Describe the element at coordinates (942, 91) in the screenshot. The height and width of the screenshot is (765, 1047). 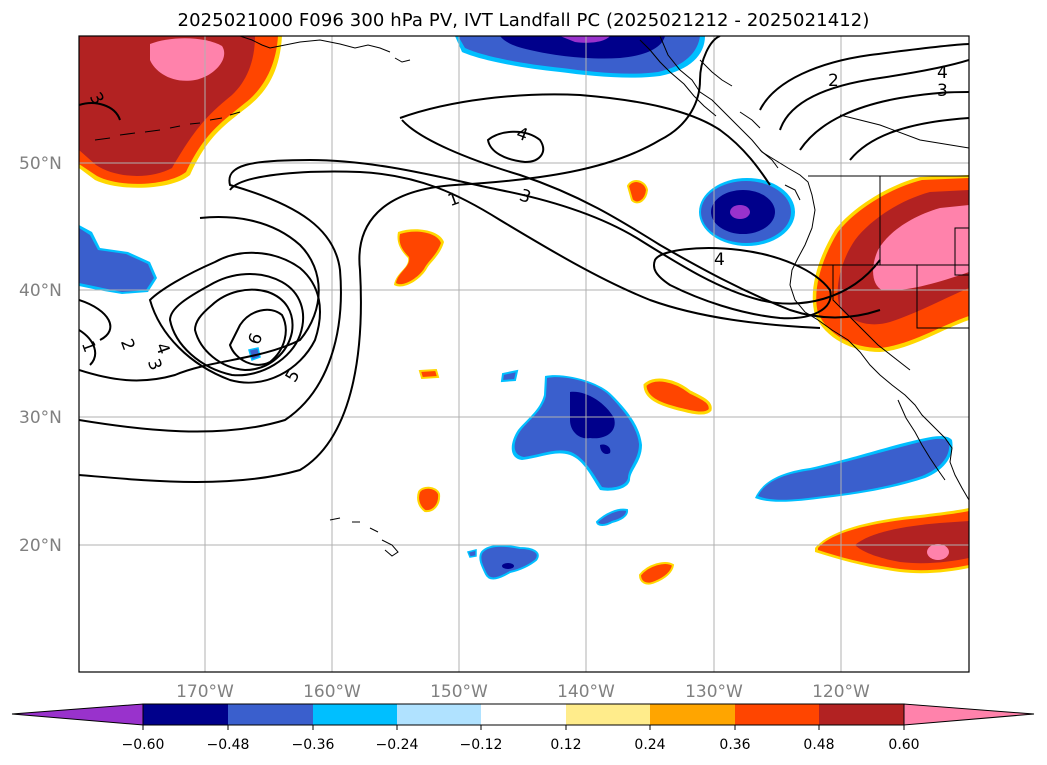
I see `contour-label-3-northeast: 3` at that location.